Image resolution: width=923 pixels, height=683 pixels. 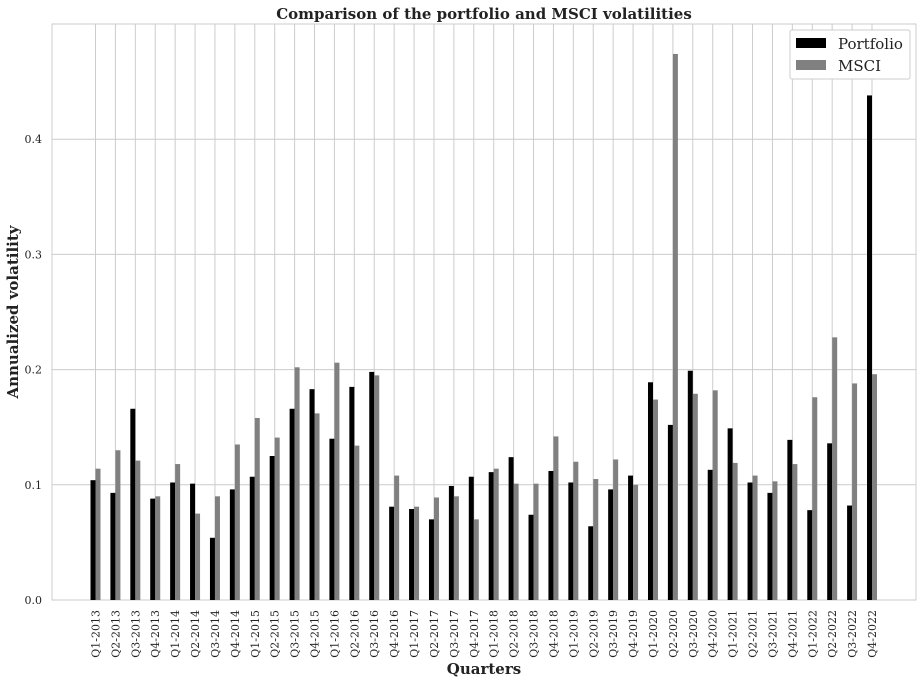 What do you see at coordinates (859, 66) in the screenshot?
I see `legend-label-msci: MSCI` at bounding box center [859, 66].